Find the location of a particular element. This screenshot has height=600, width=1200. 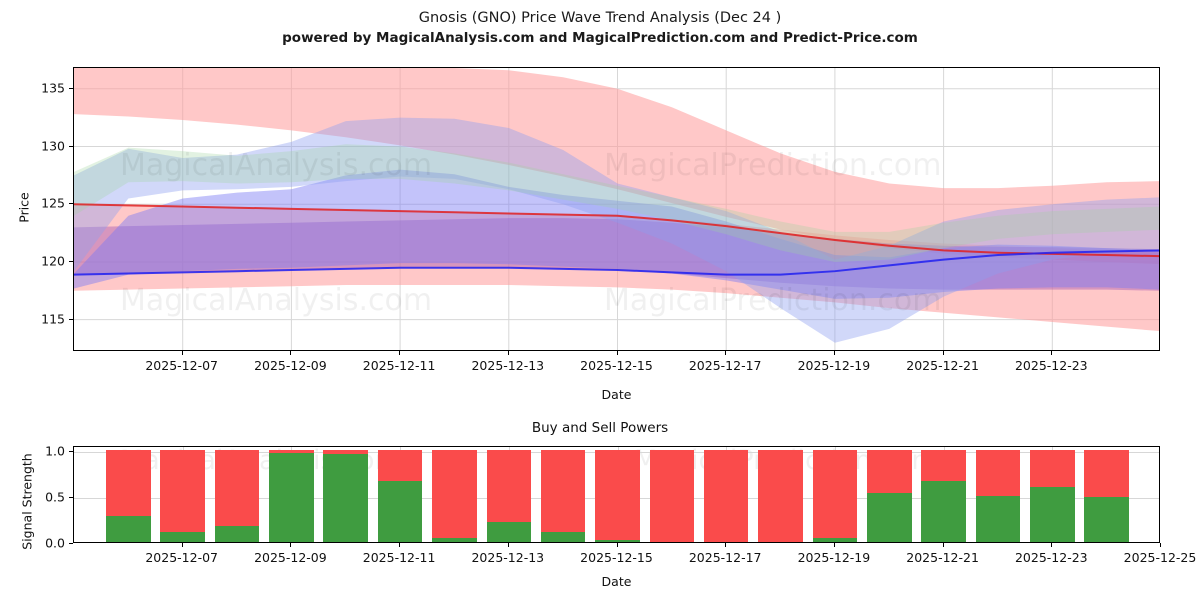

signal-ytick-label: 0.5 is located at coordinates (55, 497).